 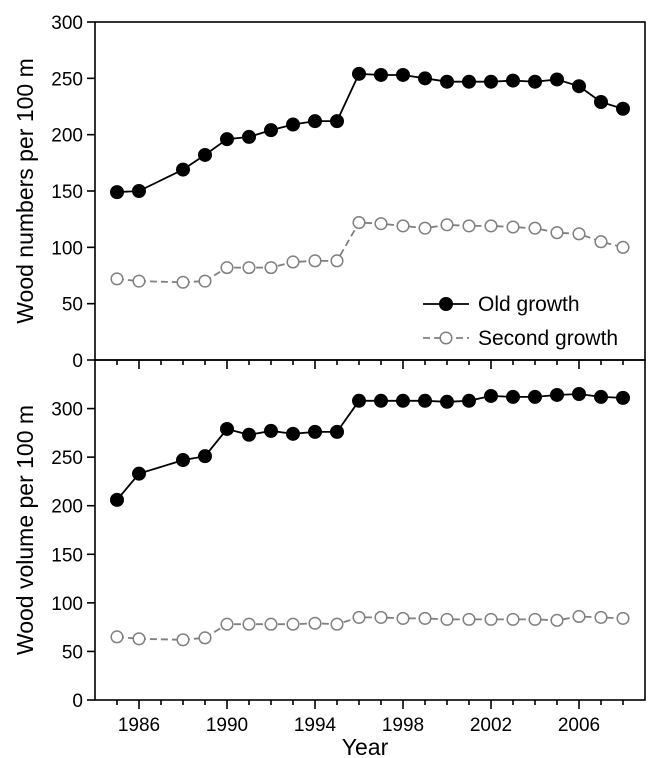 What do you see at coordinates (548, 338) in the screenshot?
I see `legend-label: Second growth` at bounding box center [548, 338].